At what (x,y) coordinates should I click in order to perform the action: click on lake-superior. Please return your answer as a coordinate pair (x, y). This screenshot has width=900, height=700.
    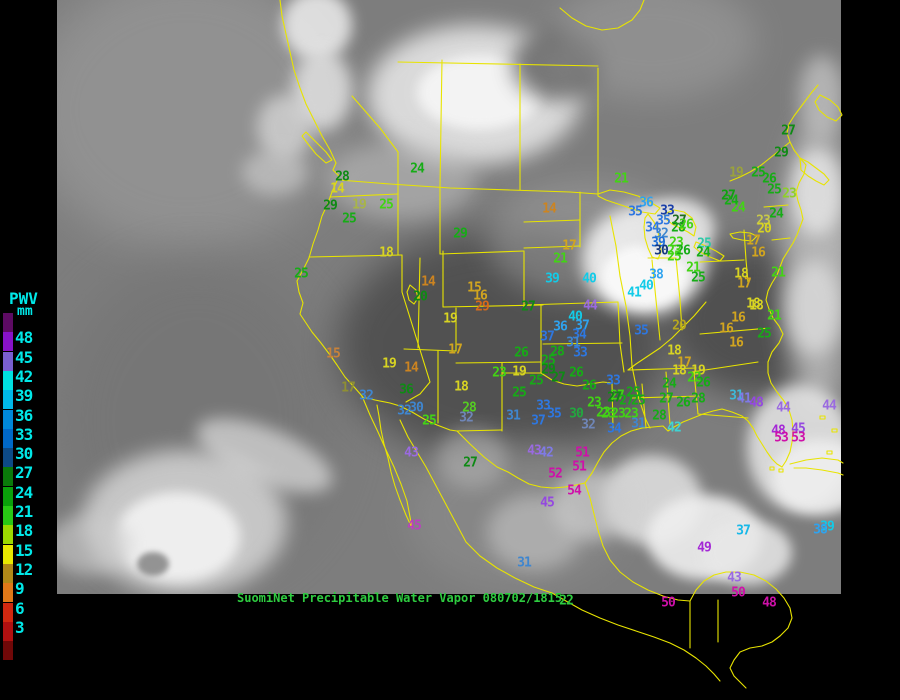
    Looking at the image, I should click on (629, 202).